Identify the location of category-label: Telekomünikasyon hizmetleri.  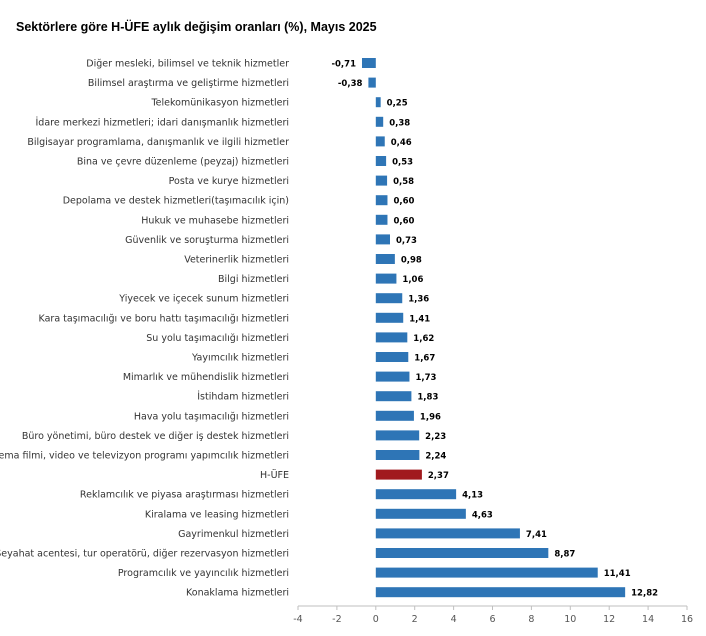
(219, 103).